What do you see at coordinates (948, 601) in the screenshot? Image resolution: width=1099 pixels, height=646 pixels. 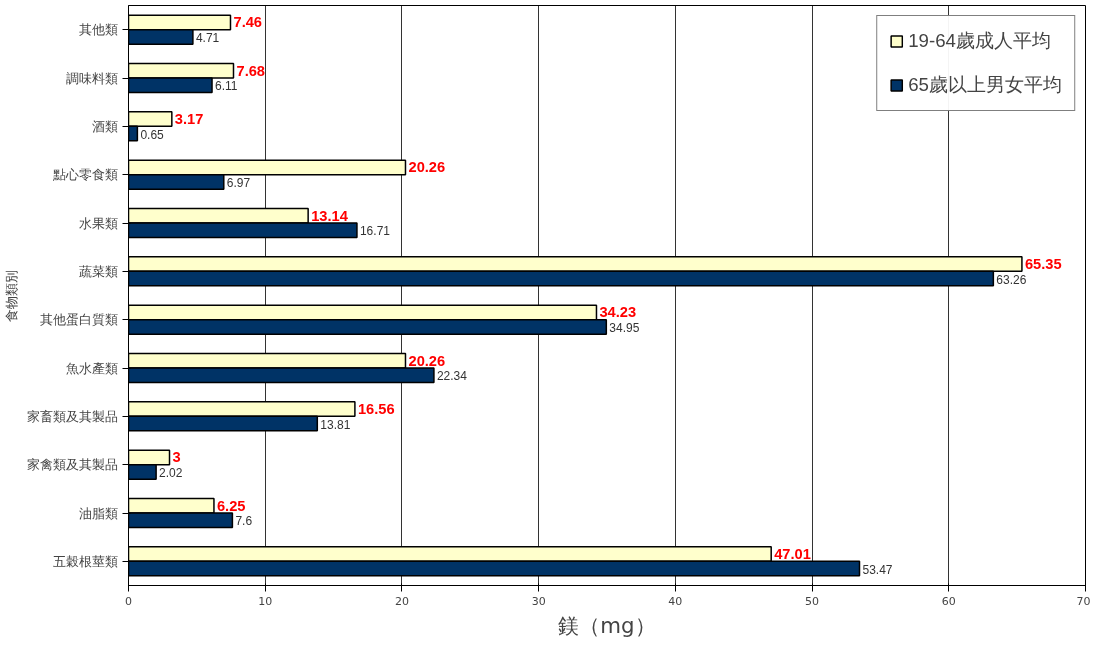 I see `x-tick-label: 60` at bounding box center [948, 601].